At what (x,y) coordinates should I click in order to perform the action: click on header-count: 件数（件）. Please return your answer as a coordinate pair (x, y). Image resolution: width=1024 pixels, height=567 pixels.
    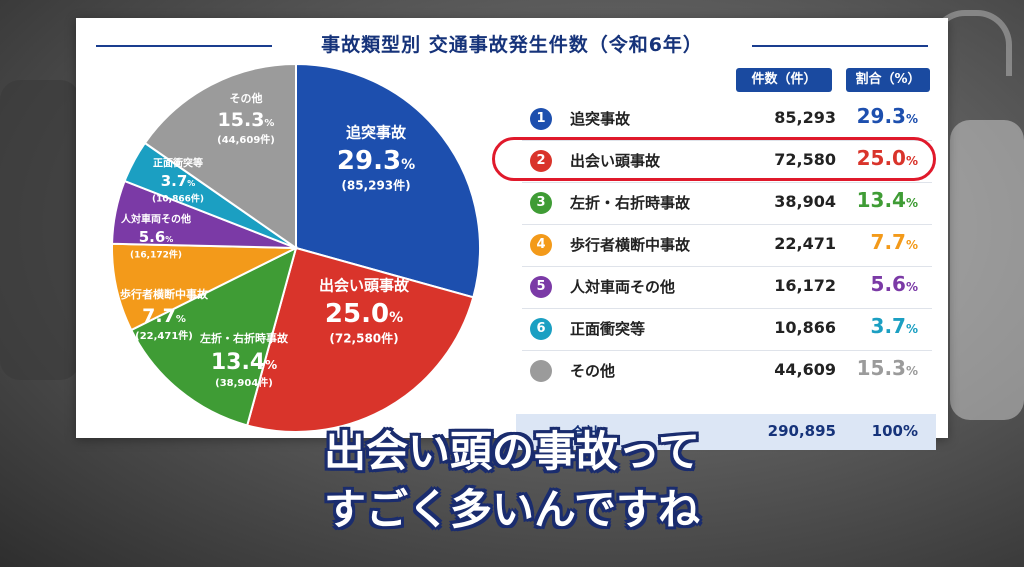
    Looking at the image, I should click on (784, 80).